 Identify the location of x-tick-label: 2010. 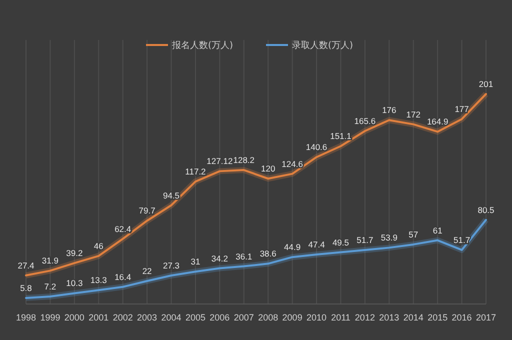
(316, 317).